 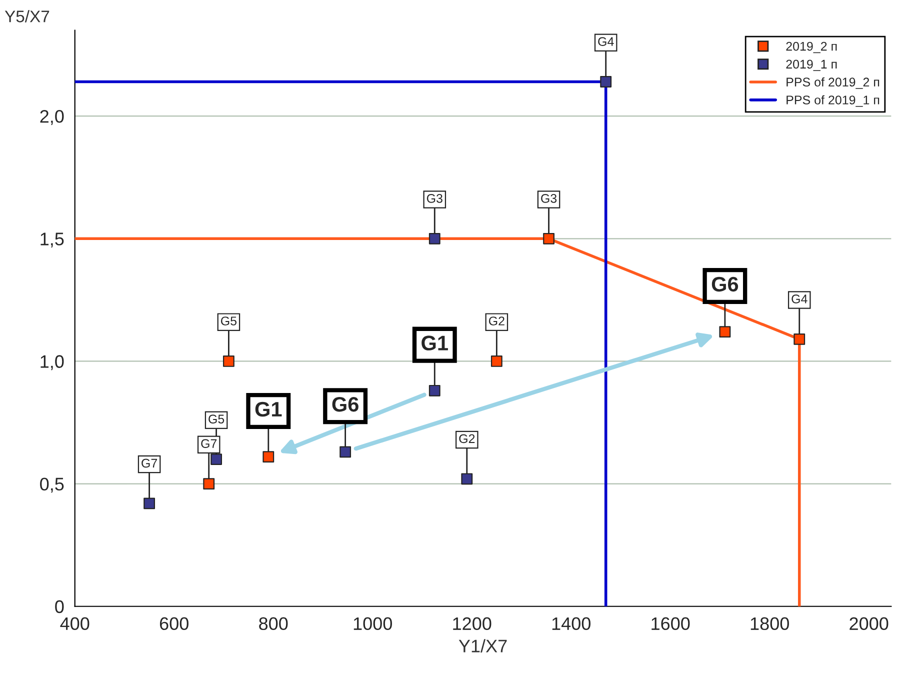 I want to click on y-axis-title: Y5/X7, so click(x=27, y=16).